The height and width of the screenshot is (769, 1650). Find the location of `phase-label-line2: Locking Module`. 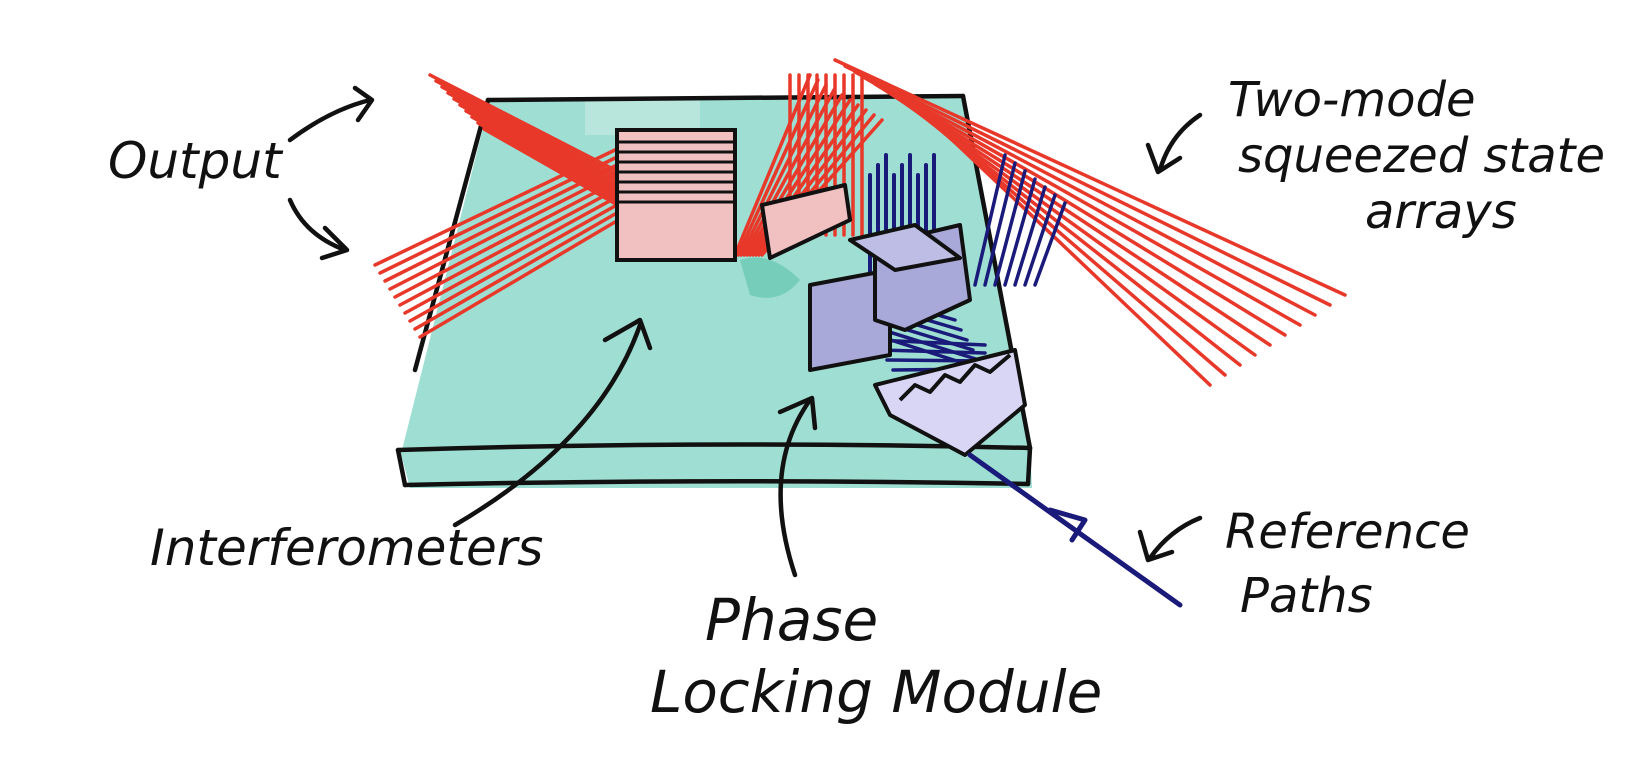

phase-label-line2: Locking Module is located at coordinates (876, 692).